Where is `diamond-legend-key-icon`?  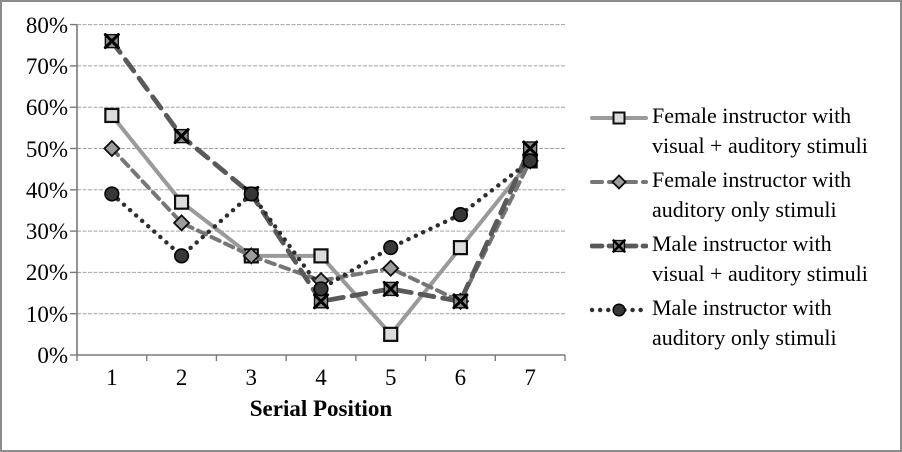 diamond-legend-key-icon is located at coordinates (619, 182).